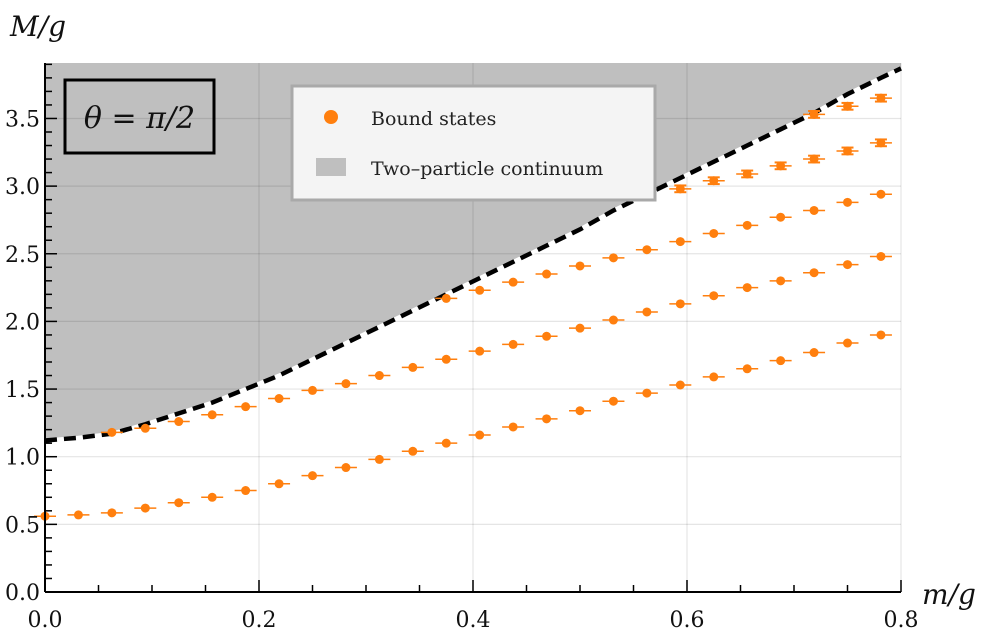  What do you see at coordinates (37, 26) in the screenshot?
I see `y-axis-title: M/g` at bounding box center [37, 26].